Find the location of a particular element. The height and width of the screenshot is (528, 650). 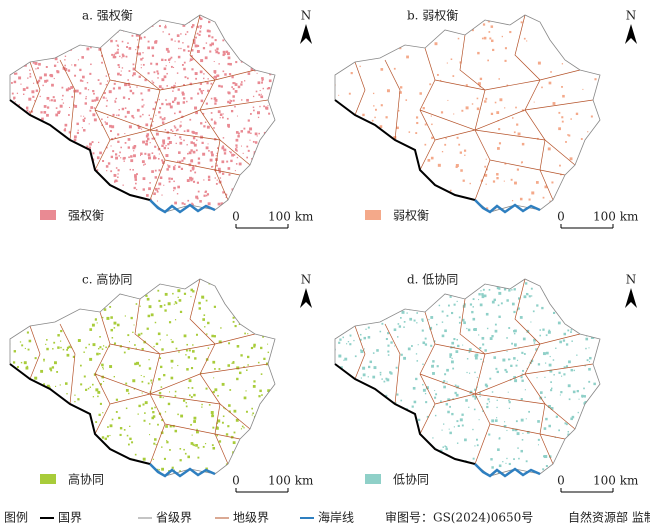

legend-swatch is located at coordinates (48, 479).